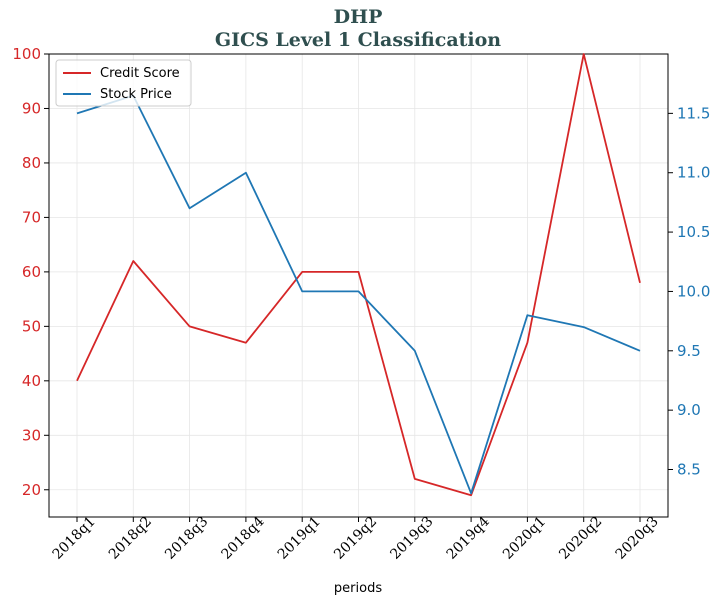  I want to click on left-tick-label: 90, so click(31, 108).